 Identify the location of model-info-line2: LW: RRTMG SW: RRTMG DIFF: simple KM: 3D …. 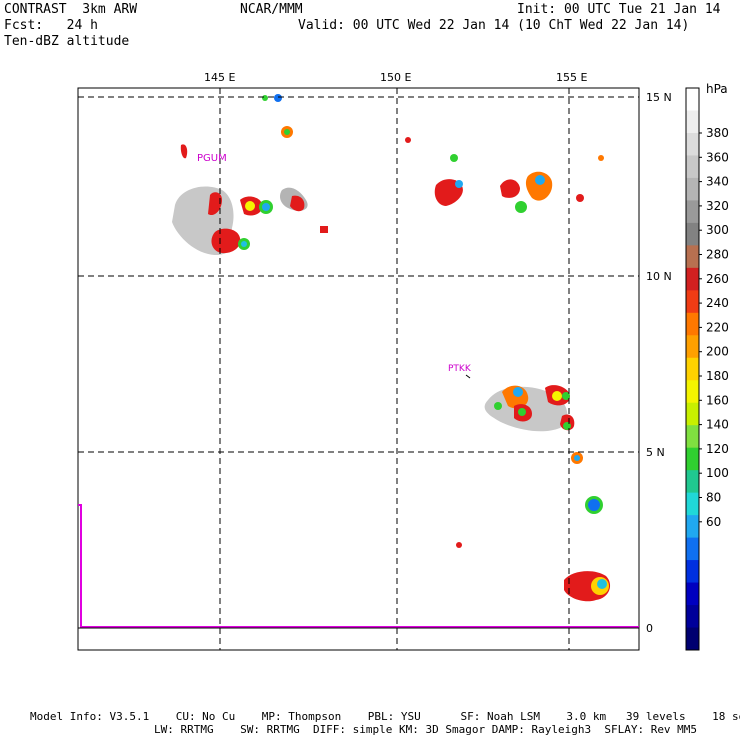
(426, 729).